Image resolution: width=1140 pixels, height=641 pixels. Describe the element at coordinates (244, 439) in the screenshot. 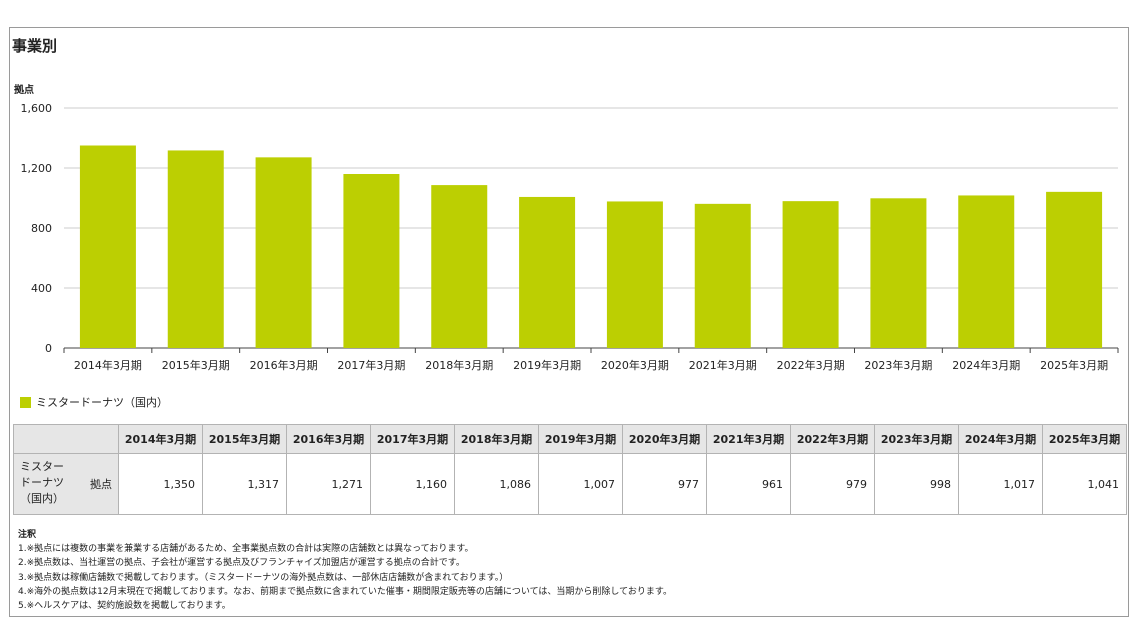

I see `table-header-year: 2015年3月期` at that location.